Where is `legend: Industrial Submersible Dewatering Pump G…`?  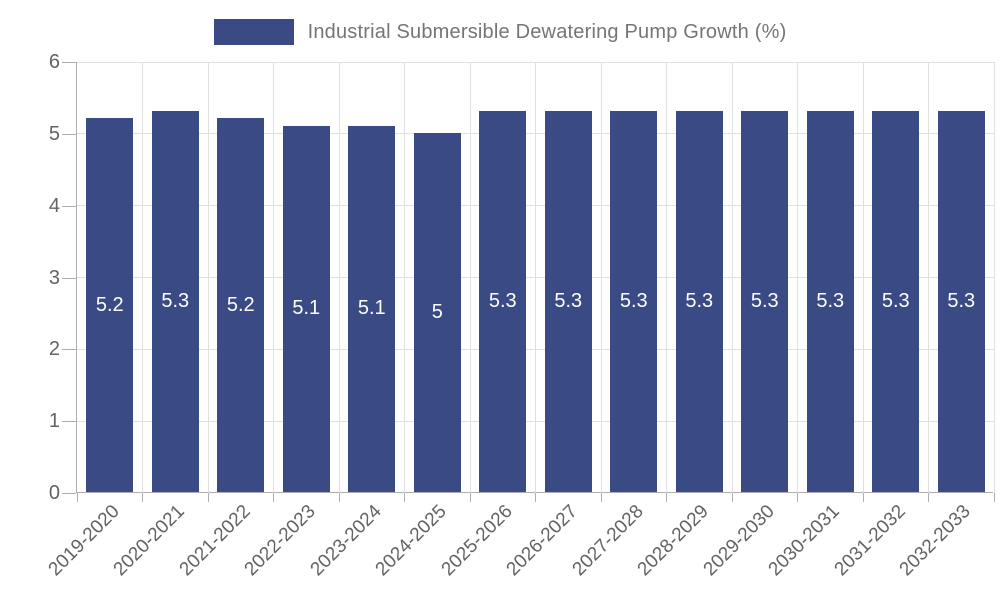 legend: Industrial Submersible Dewatering Pump G… is located at coordinates (500, 32).